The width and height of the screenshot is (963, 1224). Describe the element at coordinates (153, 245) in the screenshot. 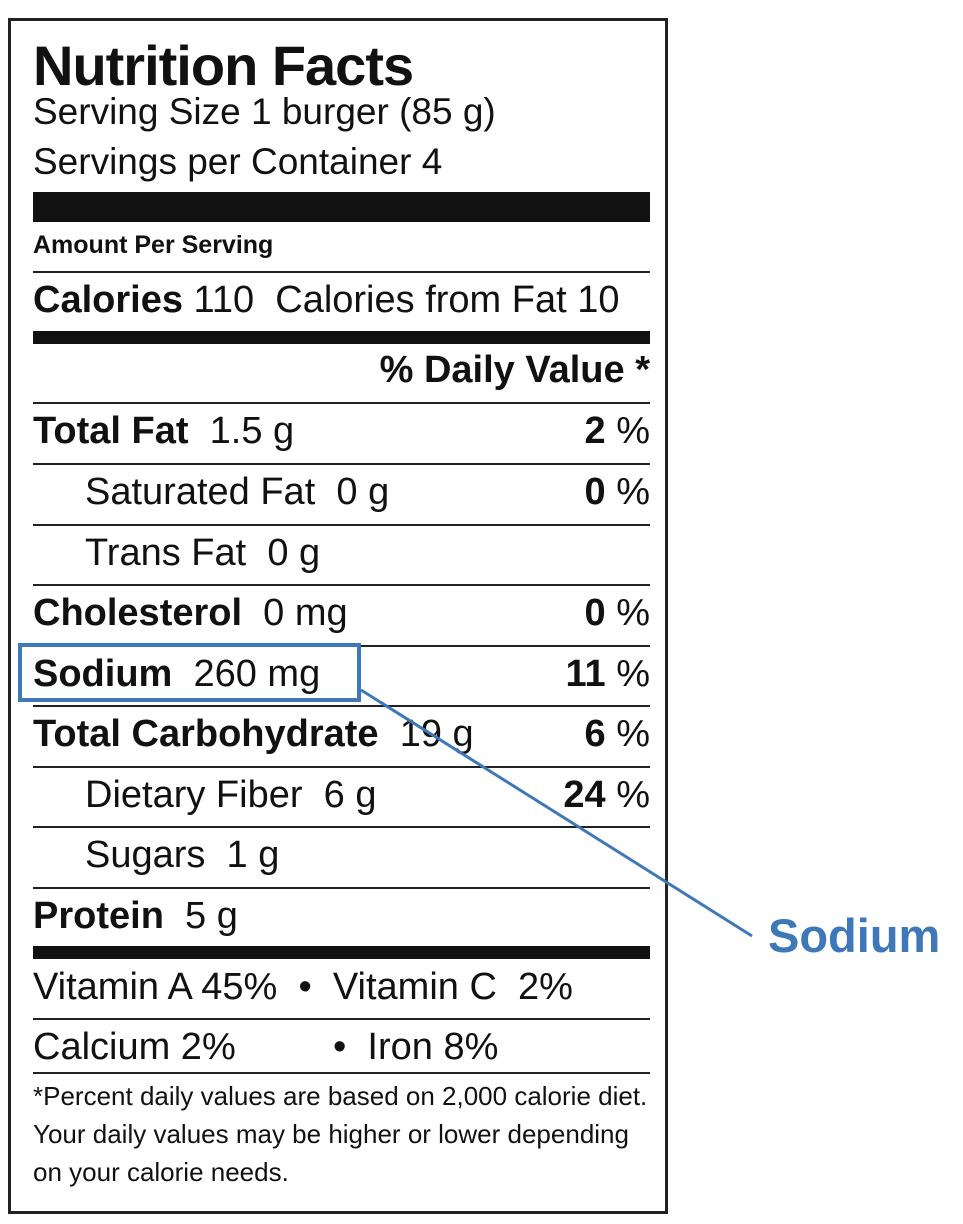

I see `amount-per-serving: Amount Per Serving` at that location.